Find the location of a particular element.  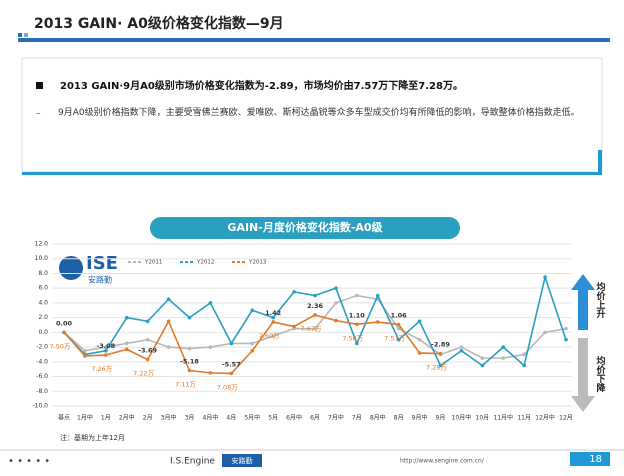

bullet is located at coordinates (39, 85).